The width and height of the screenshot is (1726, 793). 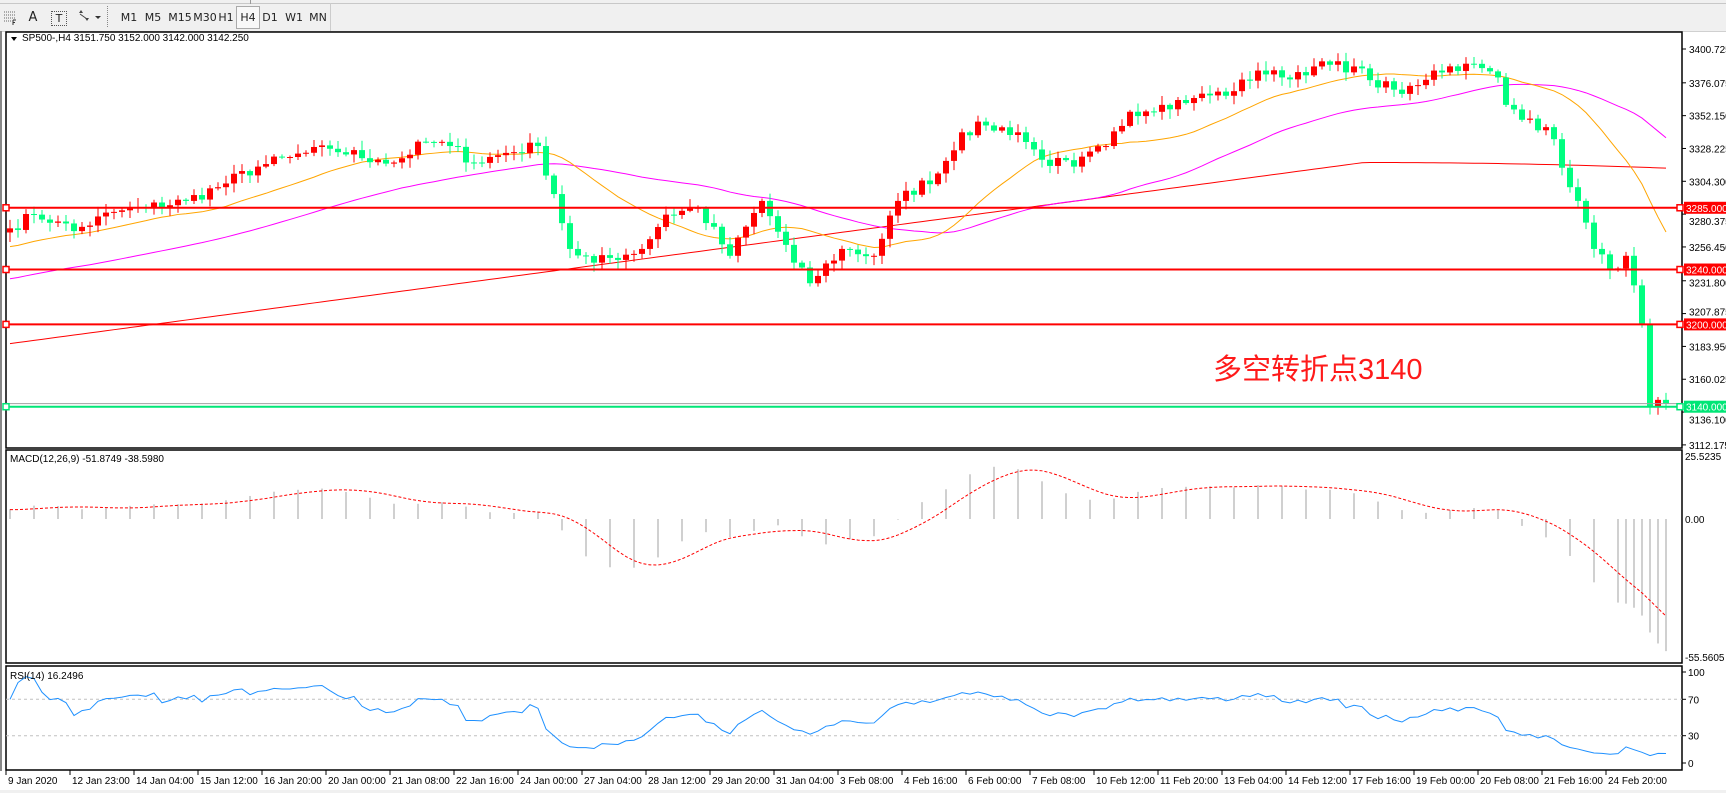 I want to click on text-icon: A, so click(x=33, y=17).